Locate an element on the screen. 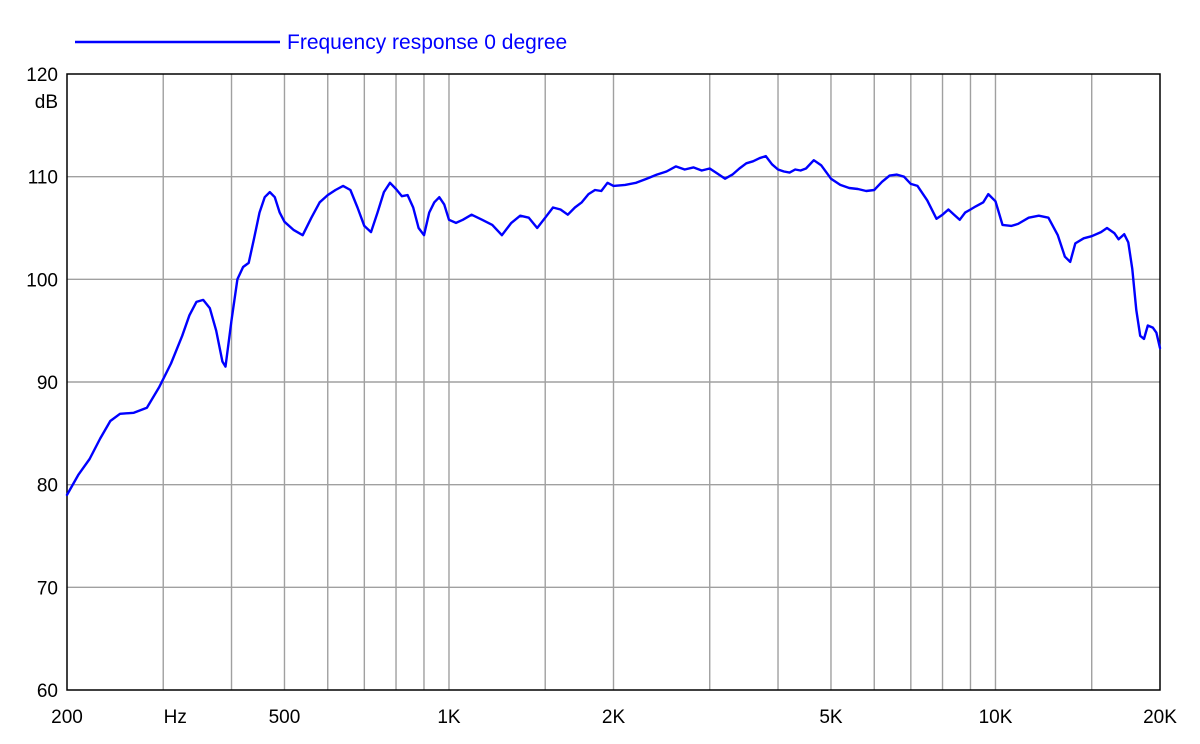 The width and height of the screenshot is (1200, 744). y-axis-label: dB is located at coordinates (46, 102).